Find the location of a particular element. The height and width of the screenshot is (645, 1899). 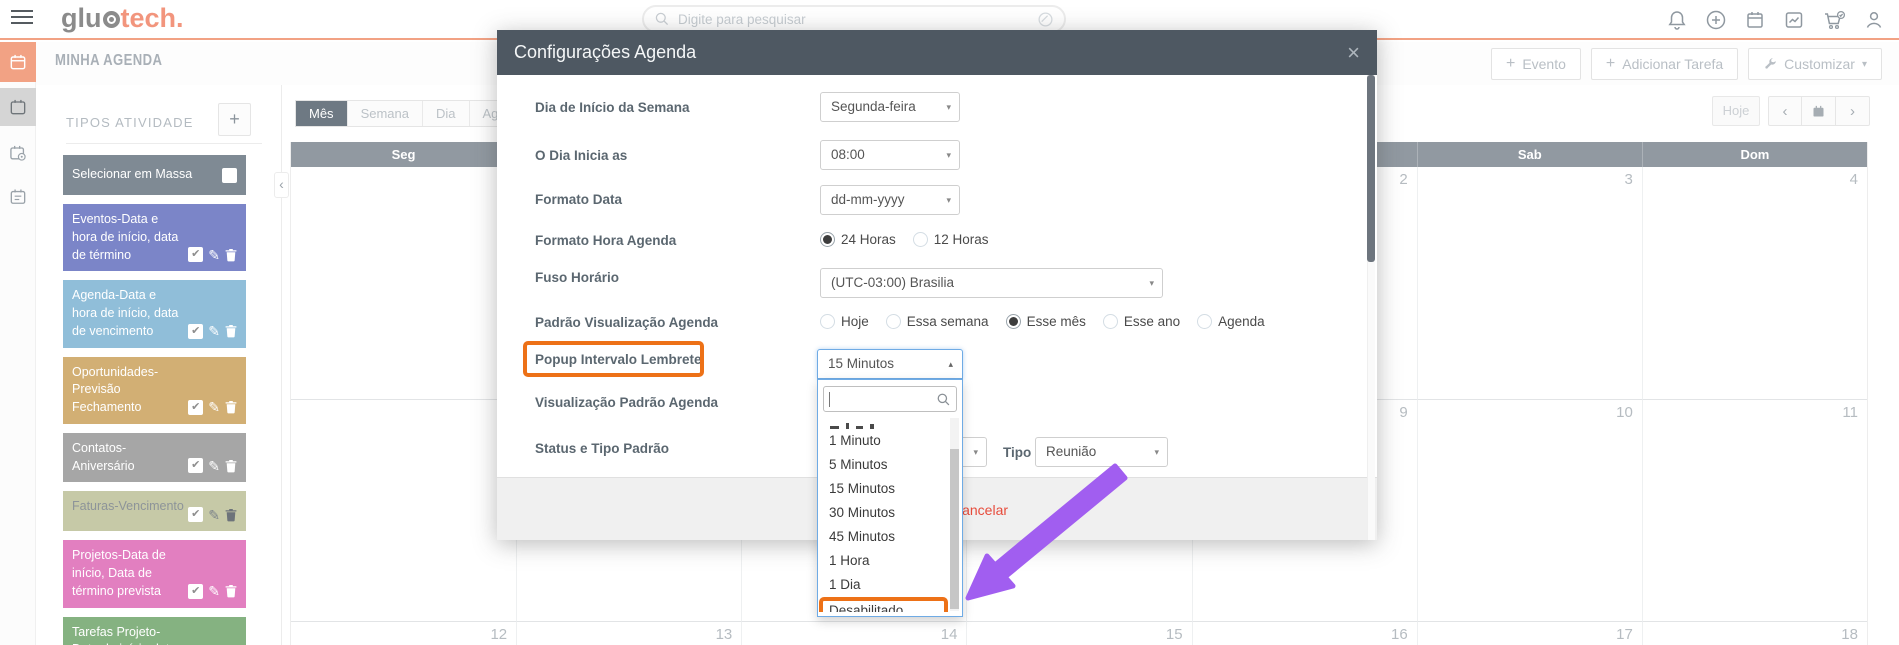

week-start-select: Segunda-feira ▾ is located at coordinates (890, 107).